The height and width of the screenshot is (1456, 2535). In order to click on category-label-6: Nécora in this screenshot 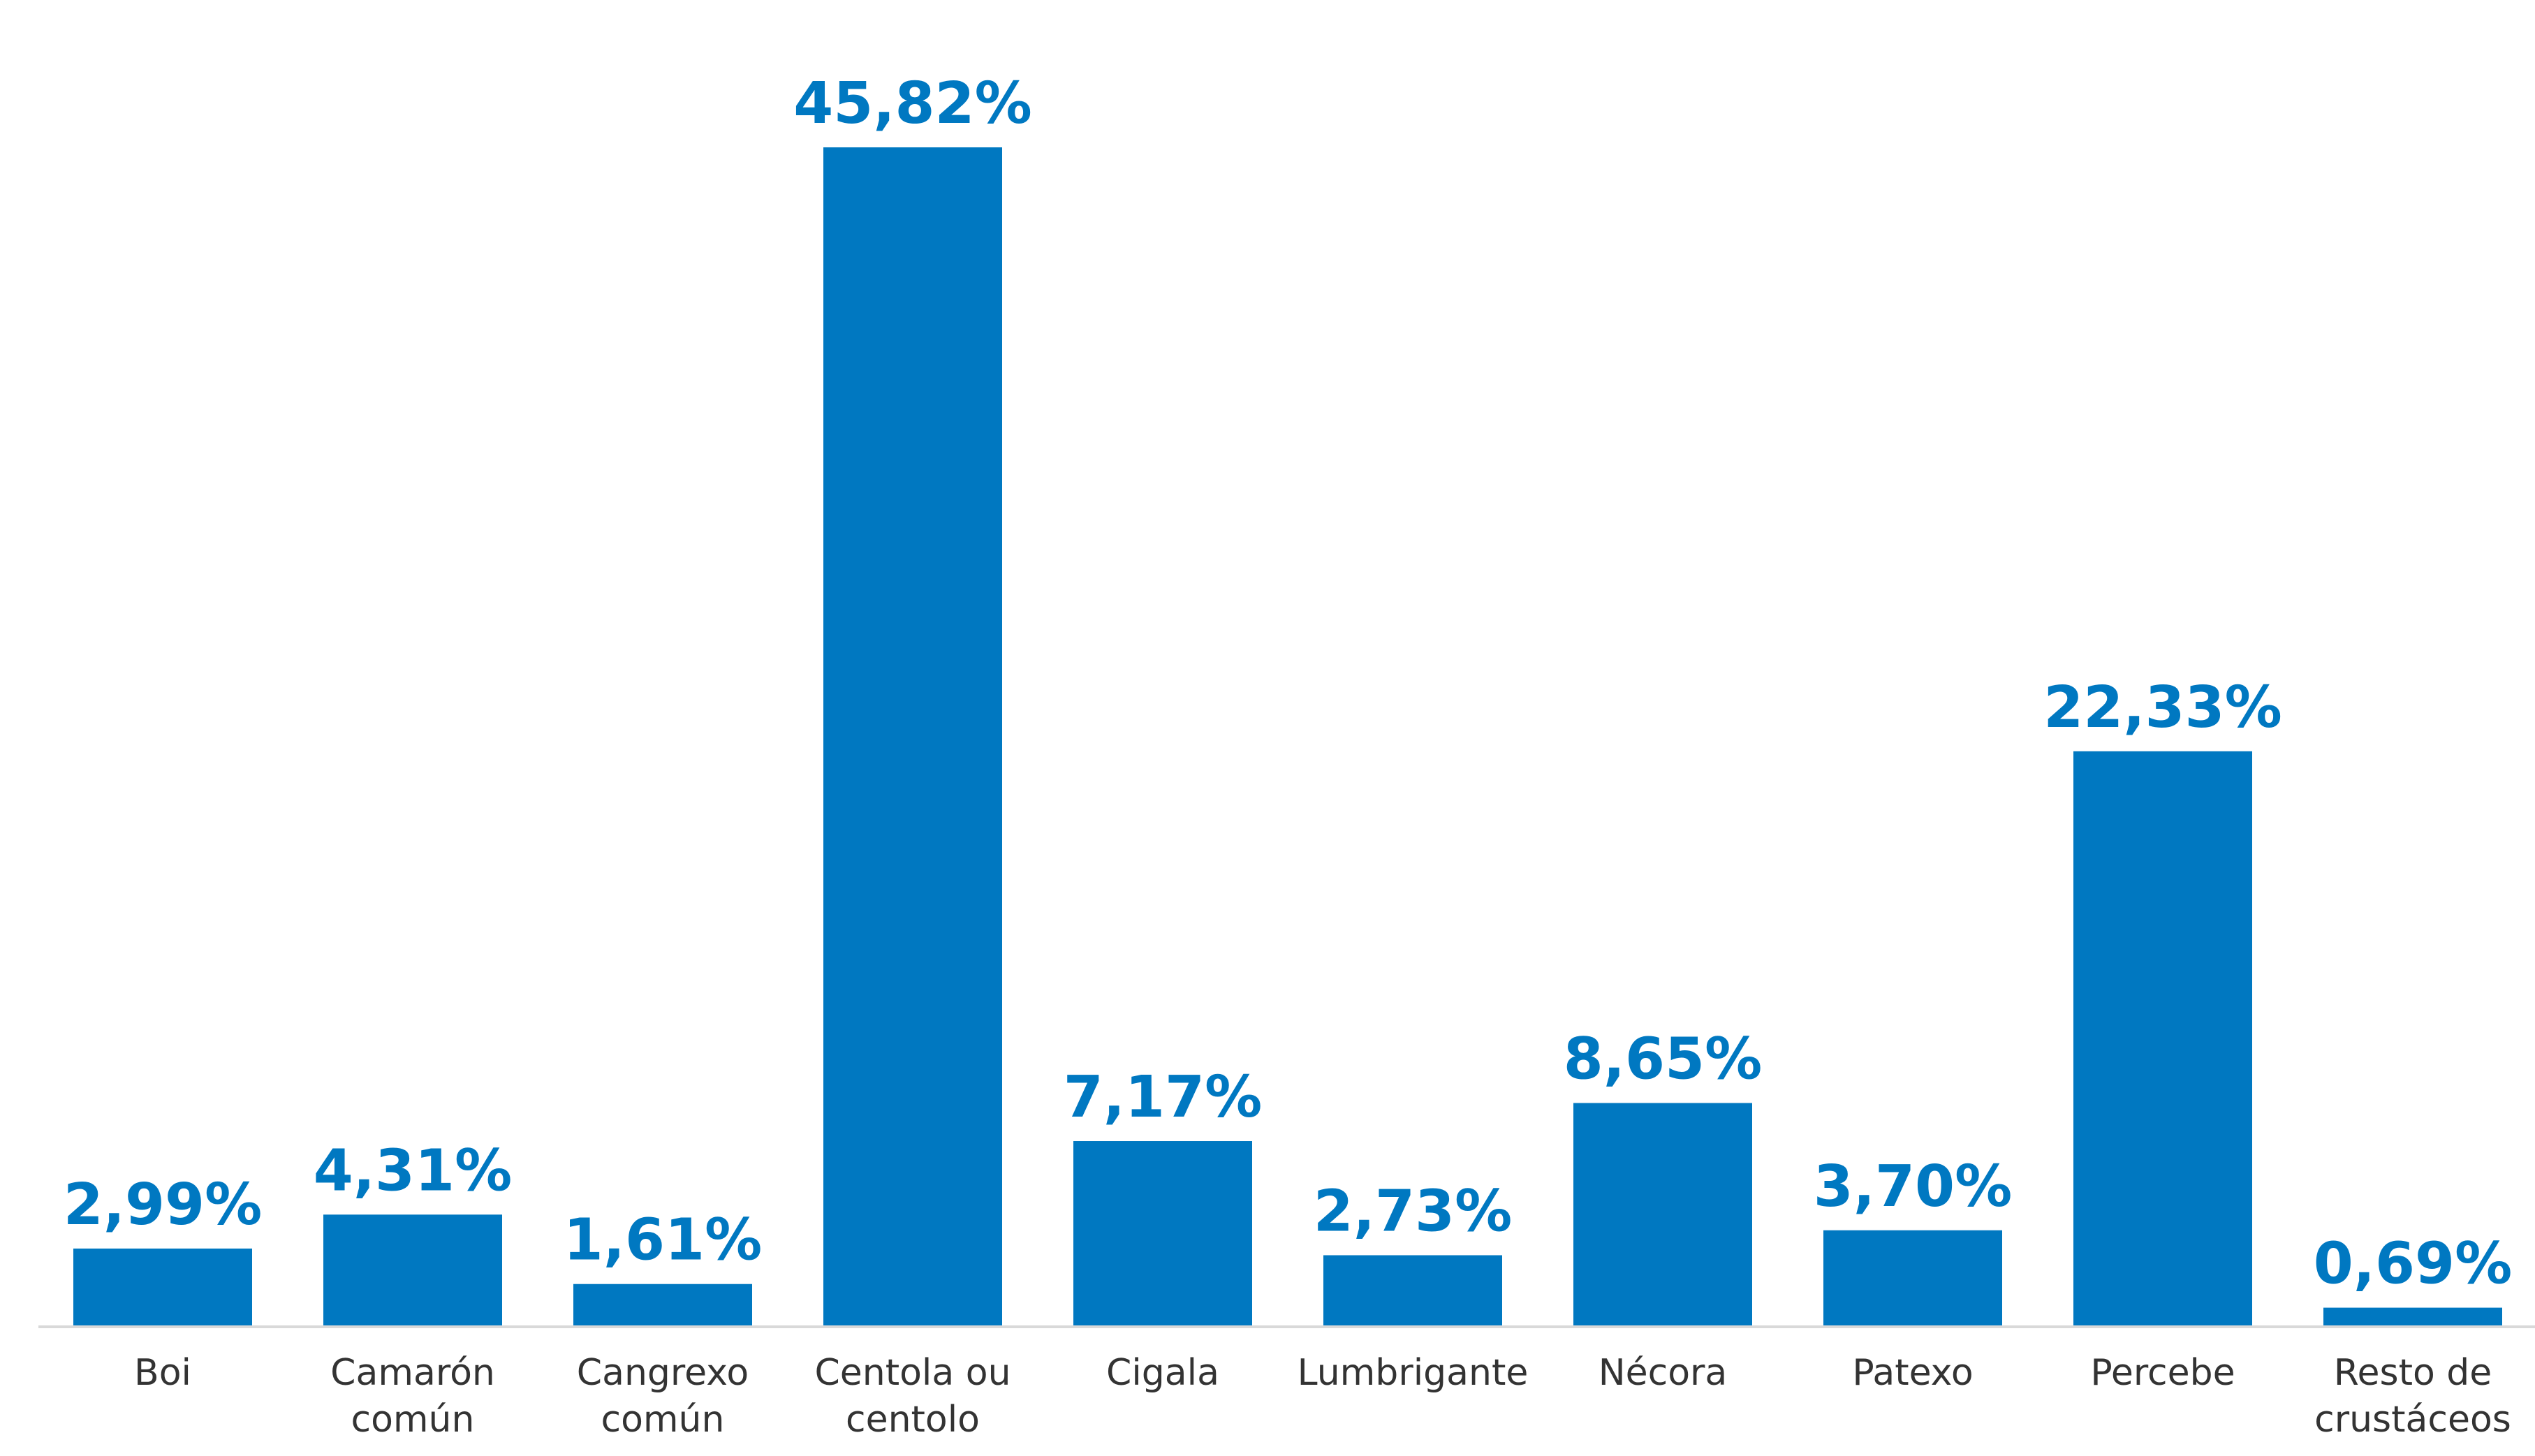, I will do `click(1663, 1373)`.